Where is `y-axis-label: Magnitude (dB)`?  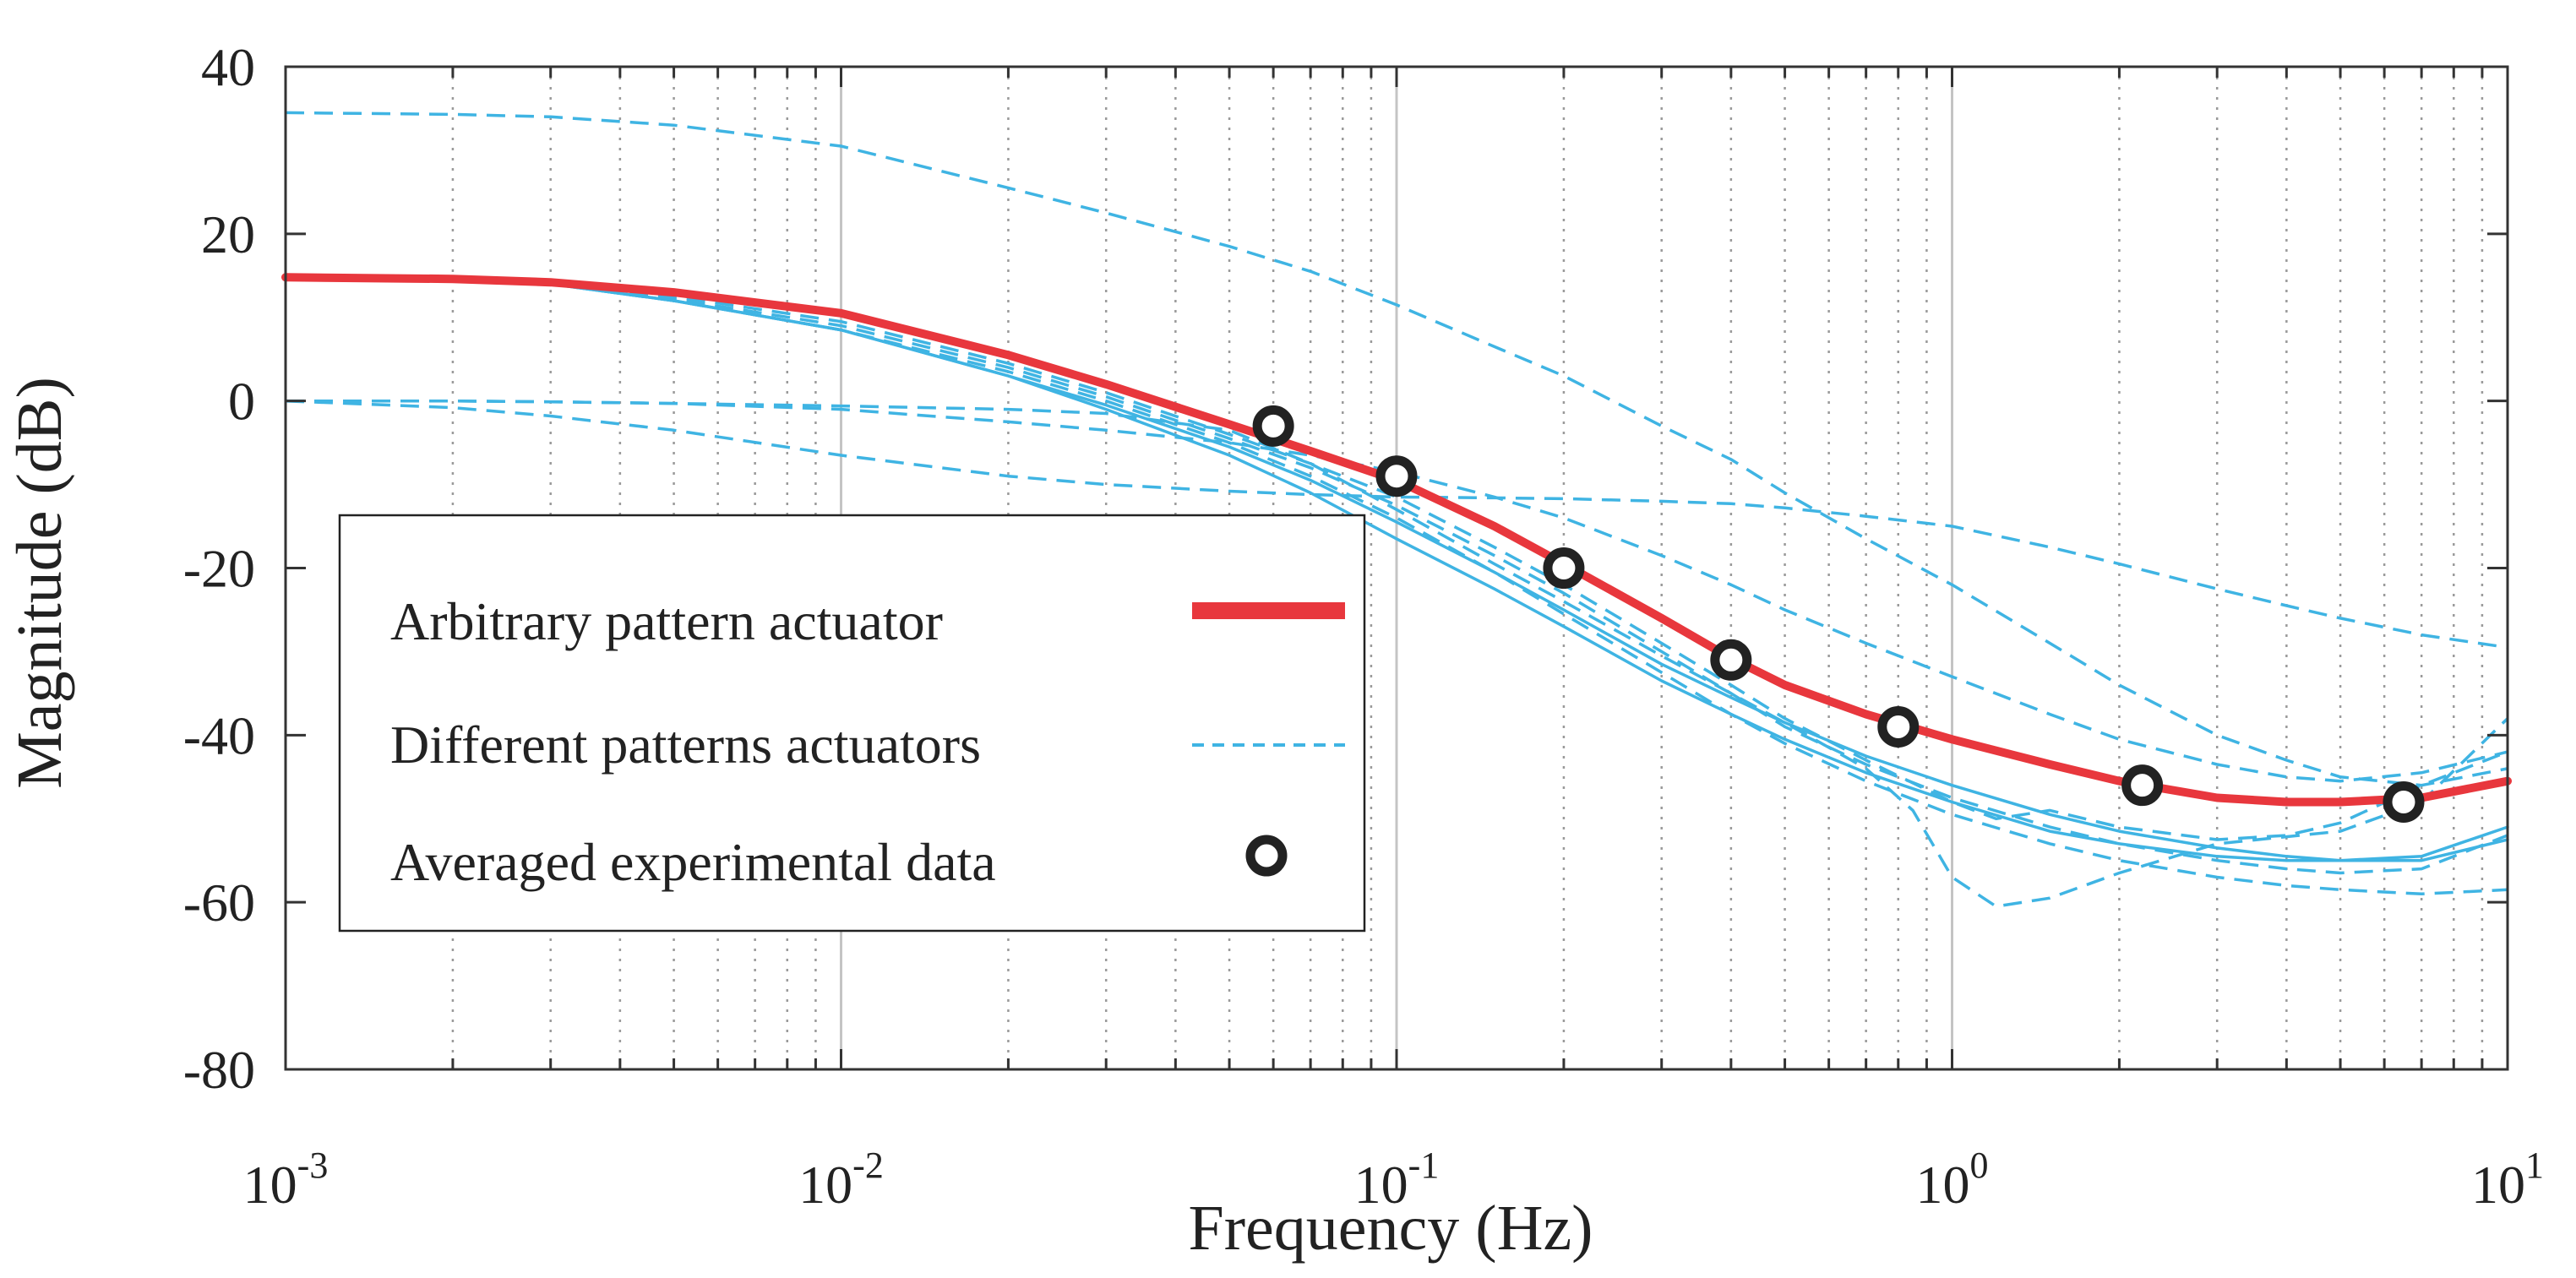
y-axis-label: Magnitude (dB) is located at coordinates (39, 583).